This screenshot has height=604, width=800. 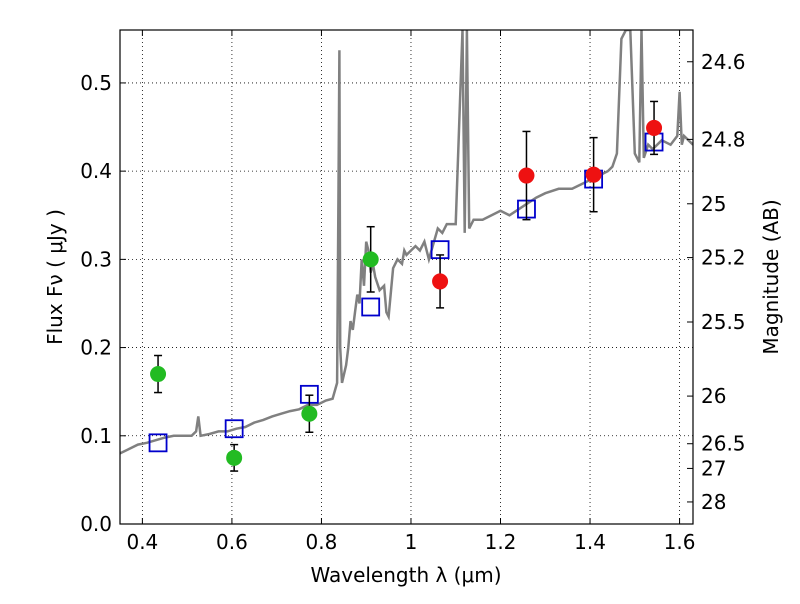 I want to click on y-tick-label: 0.4, so click(x=96, y=171).